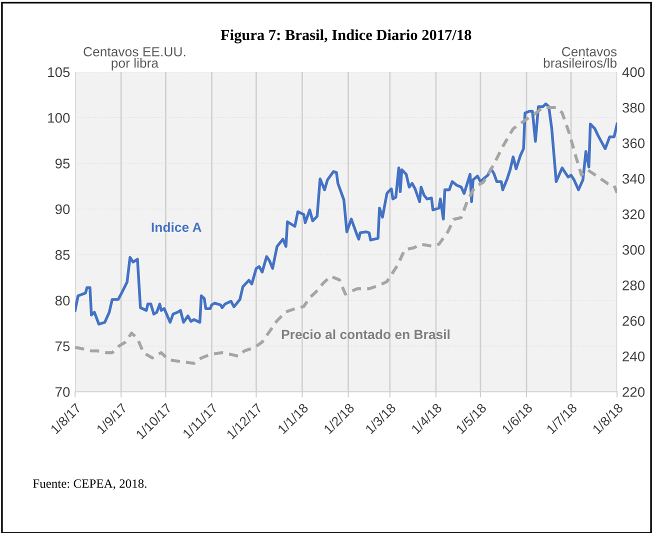  I want to click on y2-tick-label: 240, so click(633, 357).